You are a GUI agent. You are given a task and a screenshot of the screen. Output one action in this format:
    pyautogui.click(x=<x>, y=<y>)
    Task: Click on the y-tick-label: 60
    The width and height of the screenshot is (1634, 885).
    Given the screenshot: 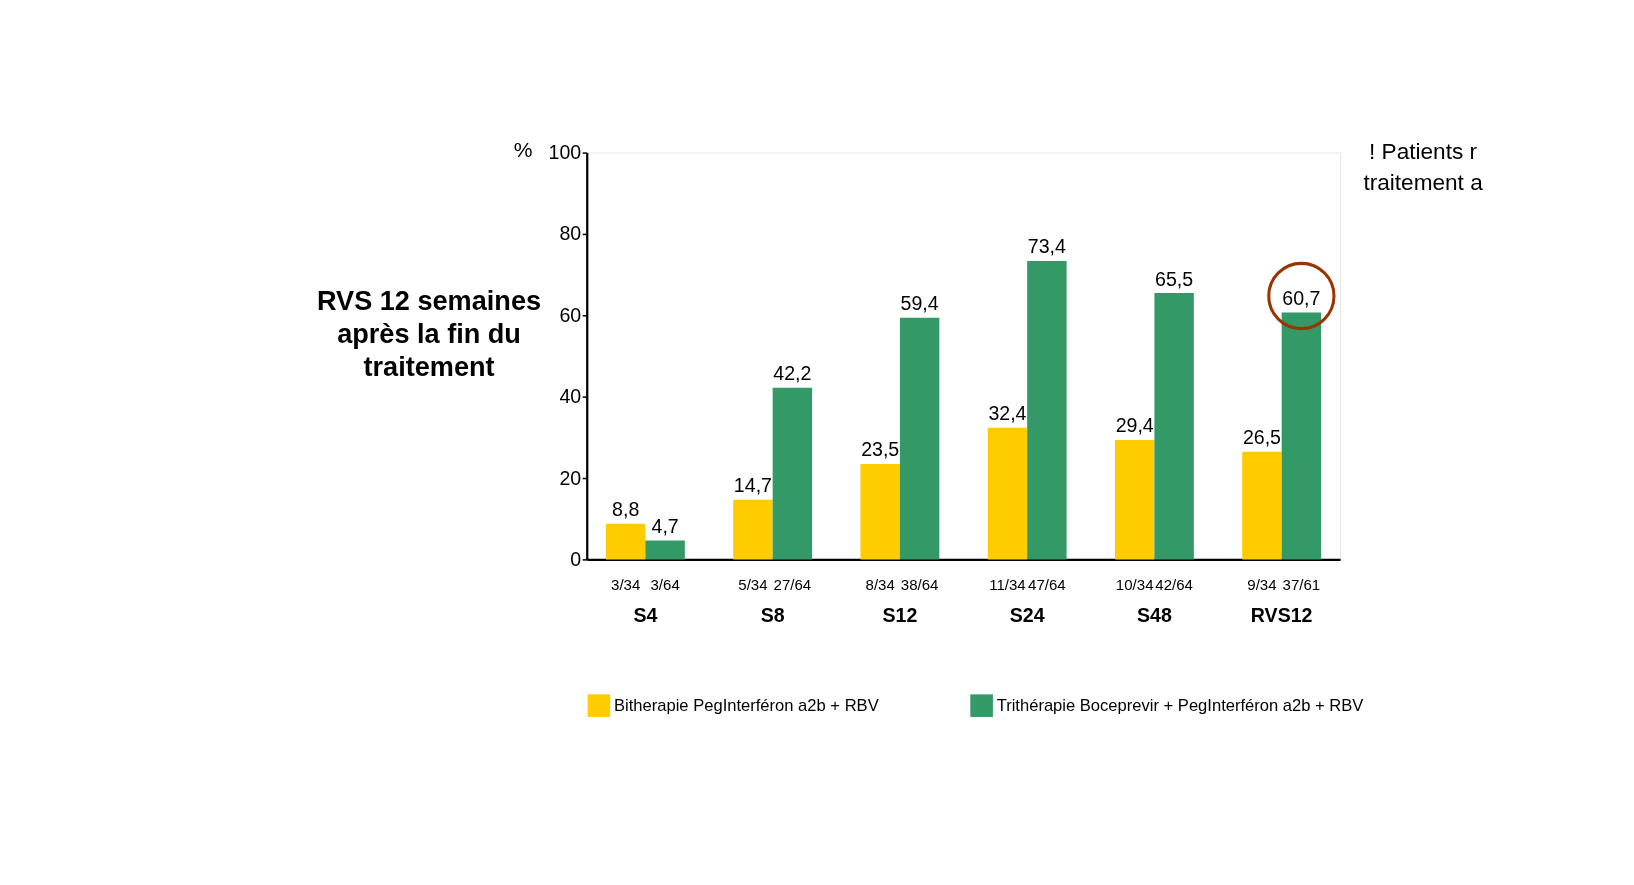 What is the action you would take?
    pyautogui.click(x=570, y=314)
    